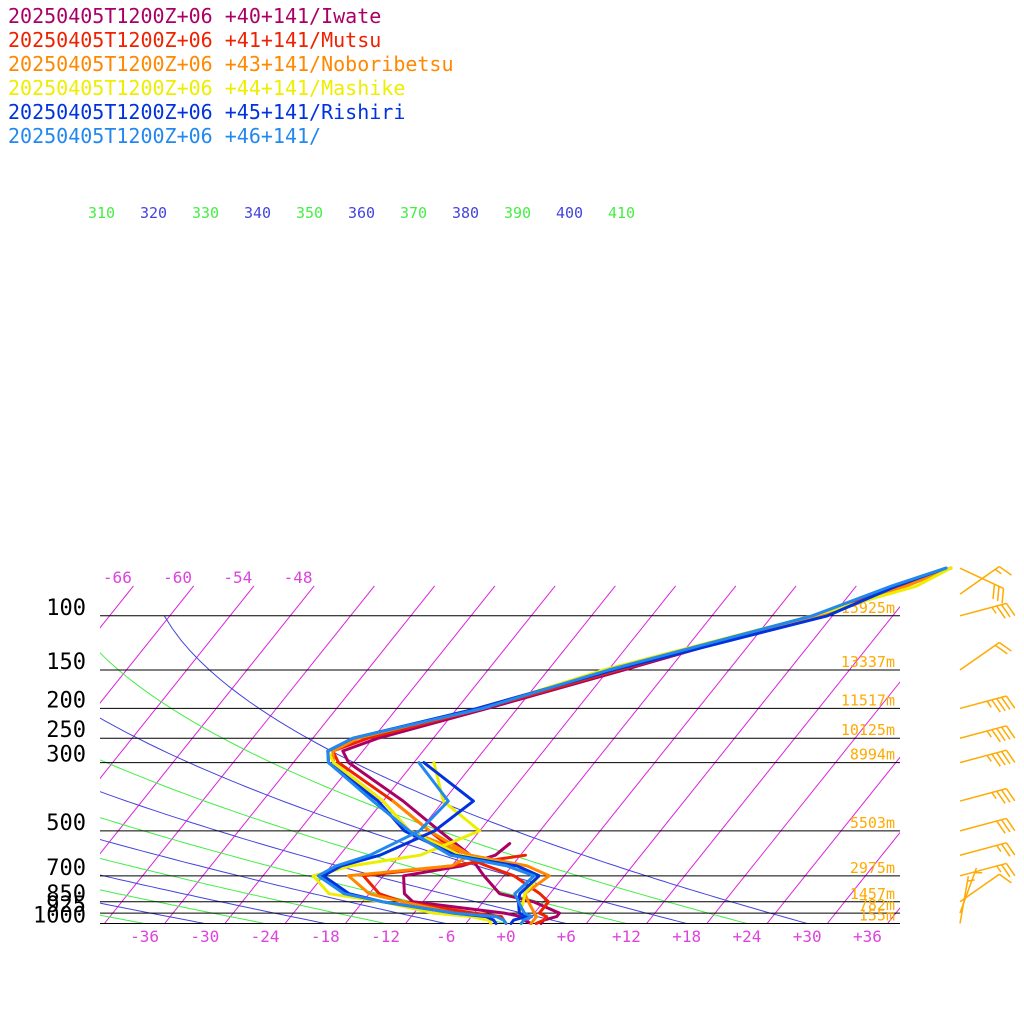 Image resolution: width=1024 pixels, height=1024 pixels. I want to click on theta-e-label: 330, so click(205, 213).